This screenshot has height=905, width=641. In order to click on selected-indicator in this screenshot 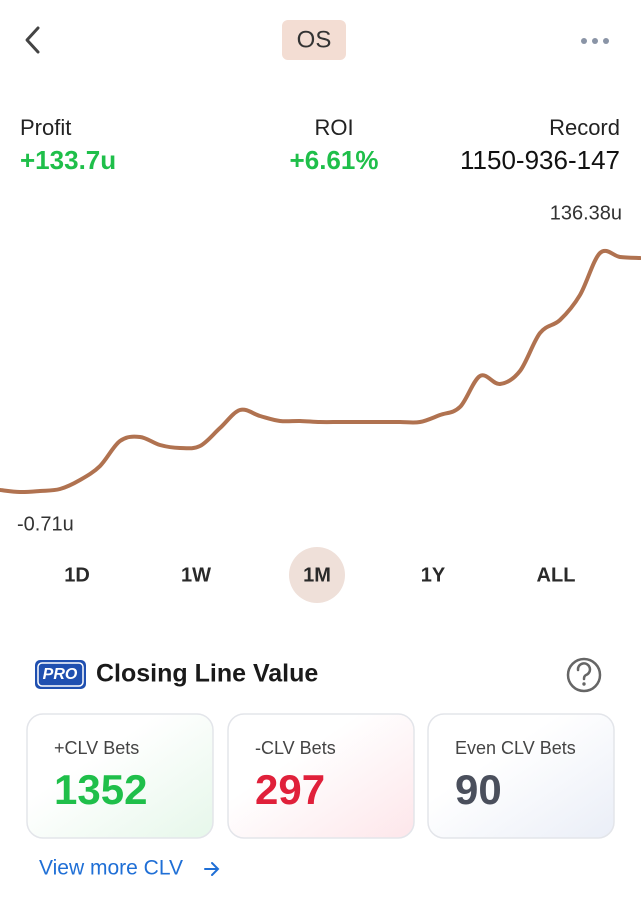, I will do `click(317, 575)`.